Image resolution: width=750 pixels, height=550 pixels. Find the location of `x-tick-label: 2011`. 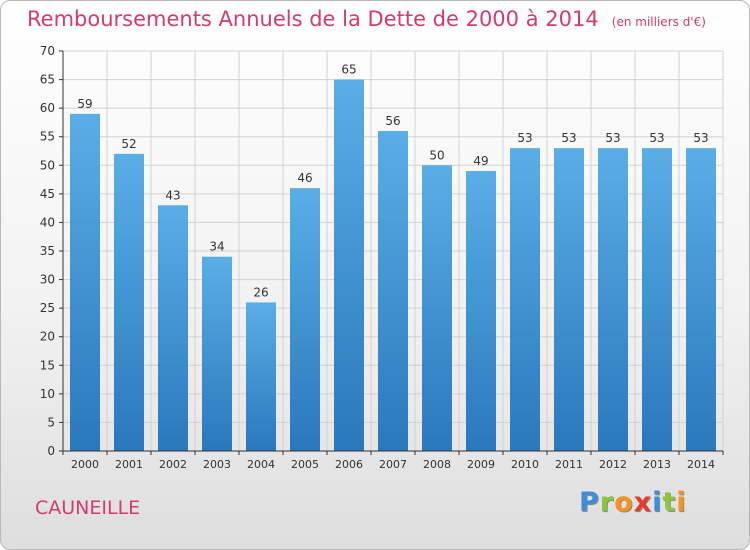

x-tick-label: 2011 is located at coordinates (569, 464).